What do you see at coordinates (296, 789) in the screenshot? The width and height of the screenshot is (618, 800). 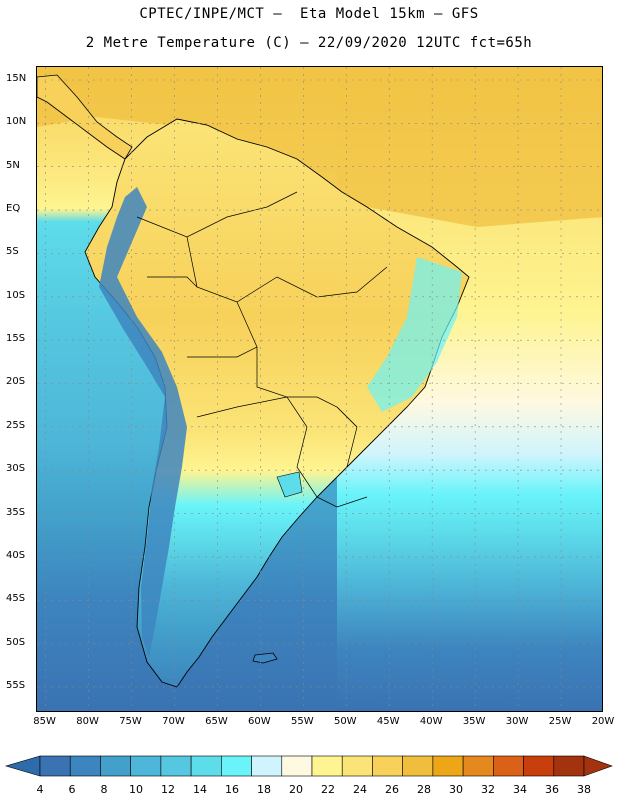 I see `colorbar-tick-label: 20` at bounding box center [296, 789].